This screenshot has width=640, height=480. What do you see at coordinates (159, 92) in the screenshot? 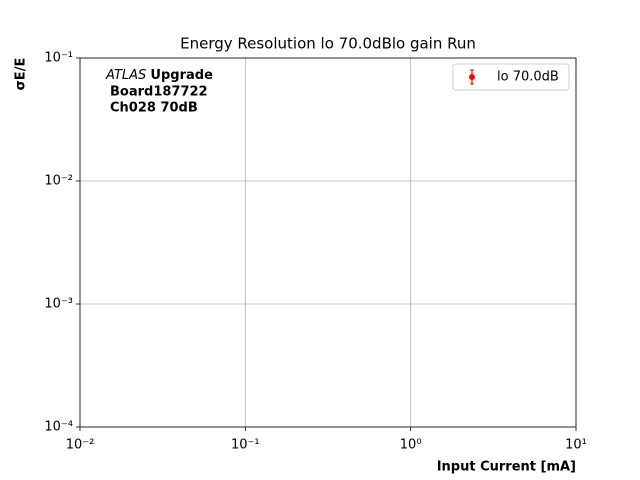
I see `annotation-line: Board187722` at bounding box center [159, 92].